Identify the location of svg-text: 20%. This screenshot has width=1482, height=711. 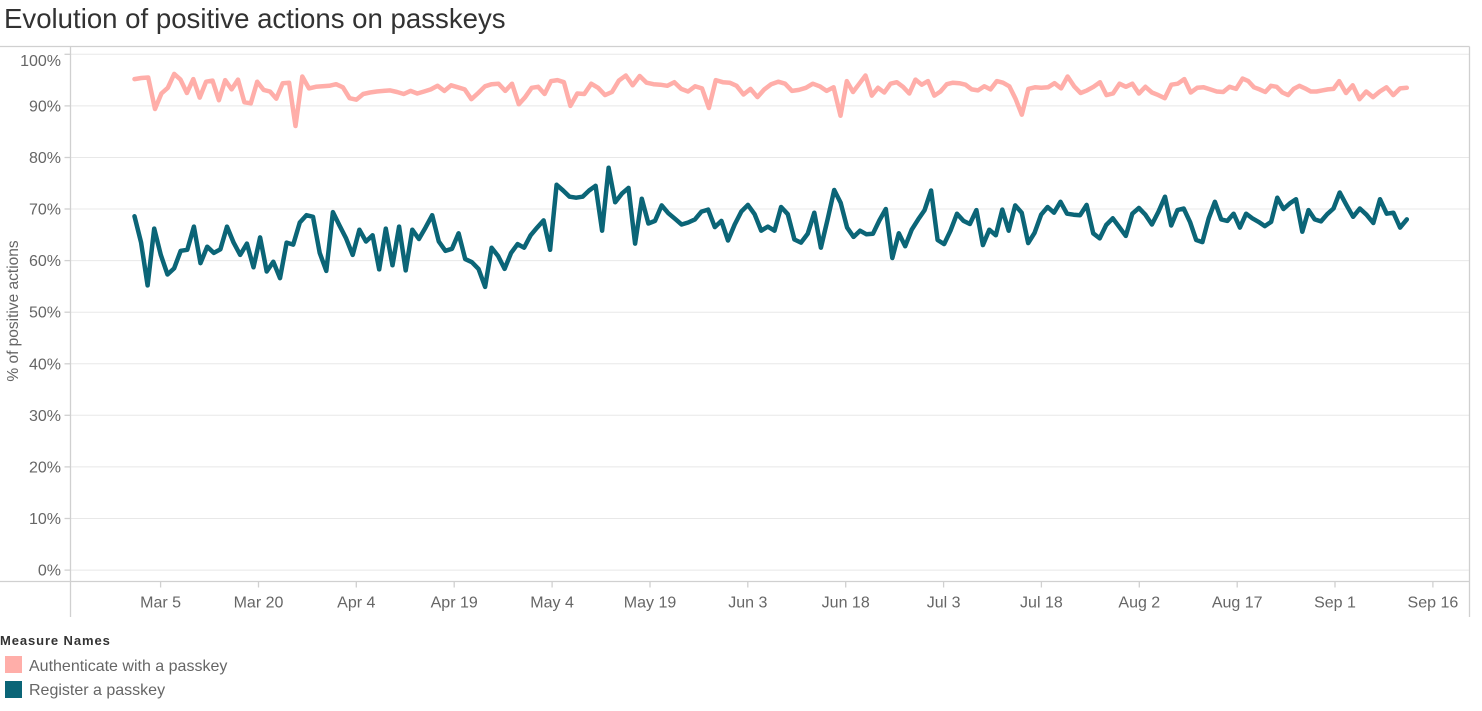
(45, 467).